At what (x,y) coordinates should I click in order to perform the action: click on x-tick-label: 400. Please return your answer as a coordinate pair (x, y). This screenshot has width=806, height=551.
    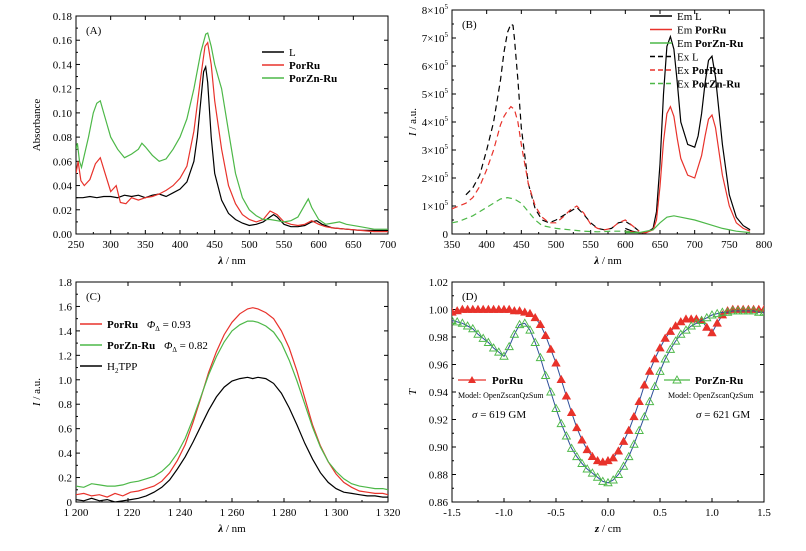
    Looking at the image, I should click on (486, 245).